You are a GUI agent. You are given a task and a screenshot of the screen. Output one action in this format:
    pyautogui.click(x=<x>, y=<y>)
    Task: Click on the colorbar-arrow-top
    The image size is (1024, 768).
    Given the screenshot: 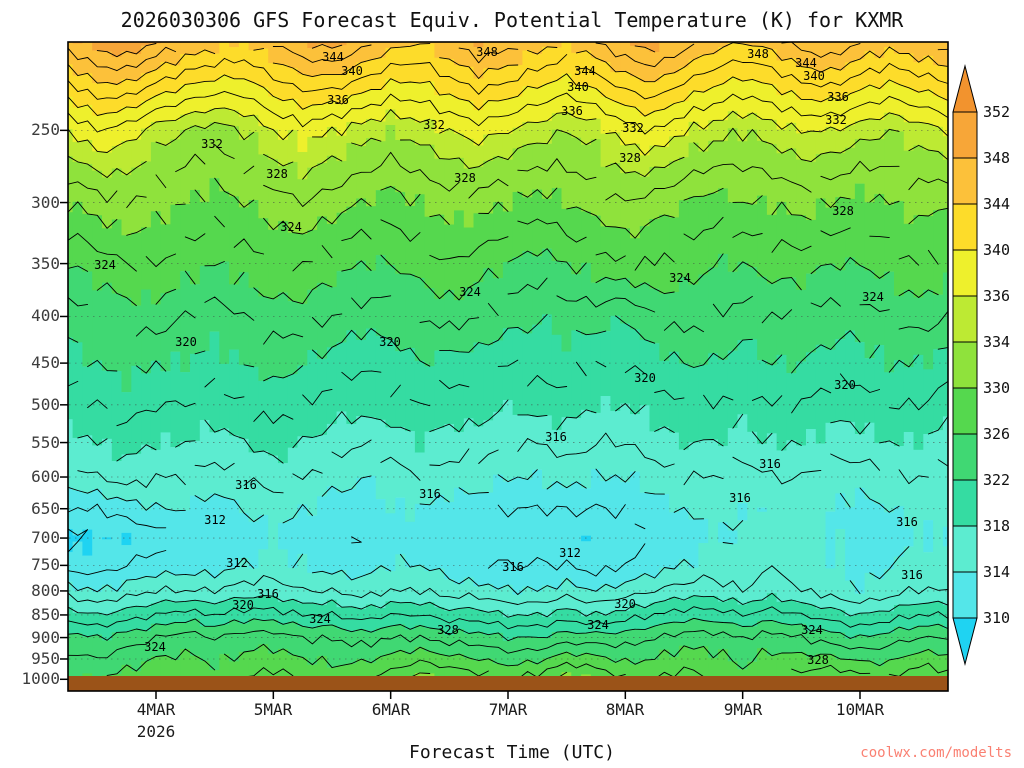 What is the action you would take?
    pyautogui.click(x=965, y=88)
    